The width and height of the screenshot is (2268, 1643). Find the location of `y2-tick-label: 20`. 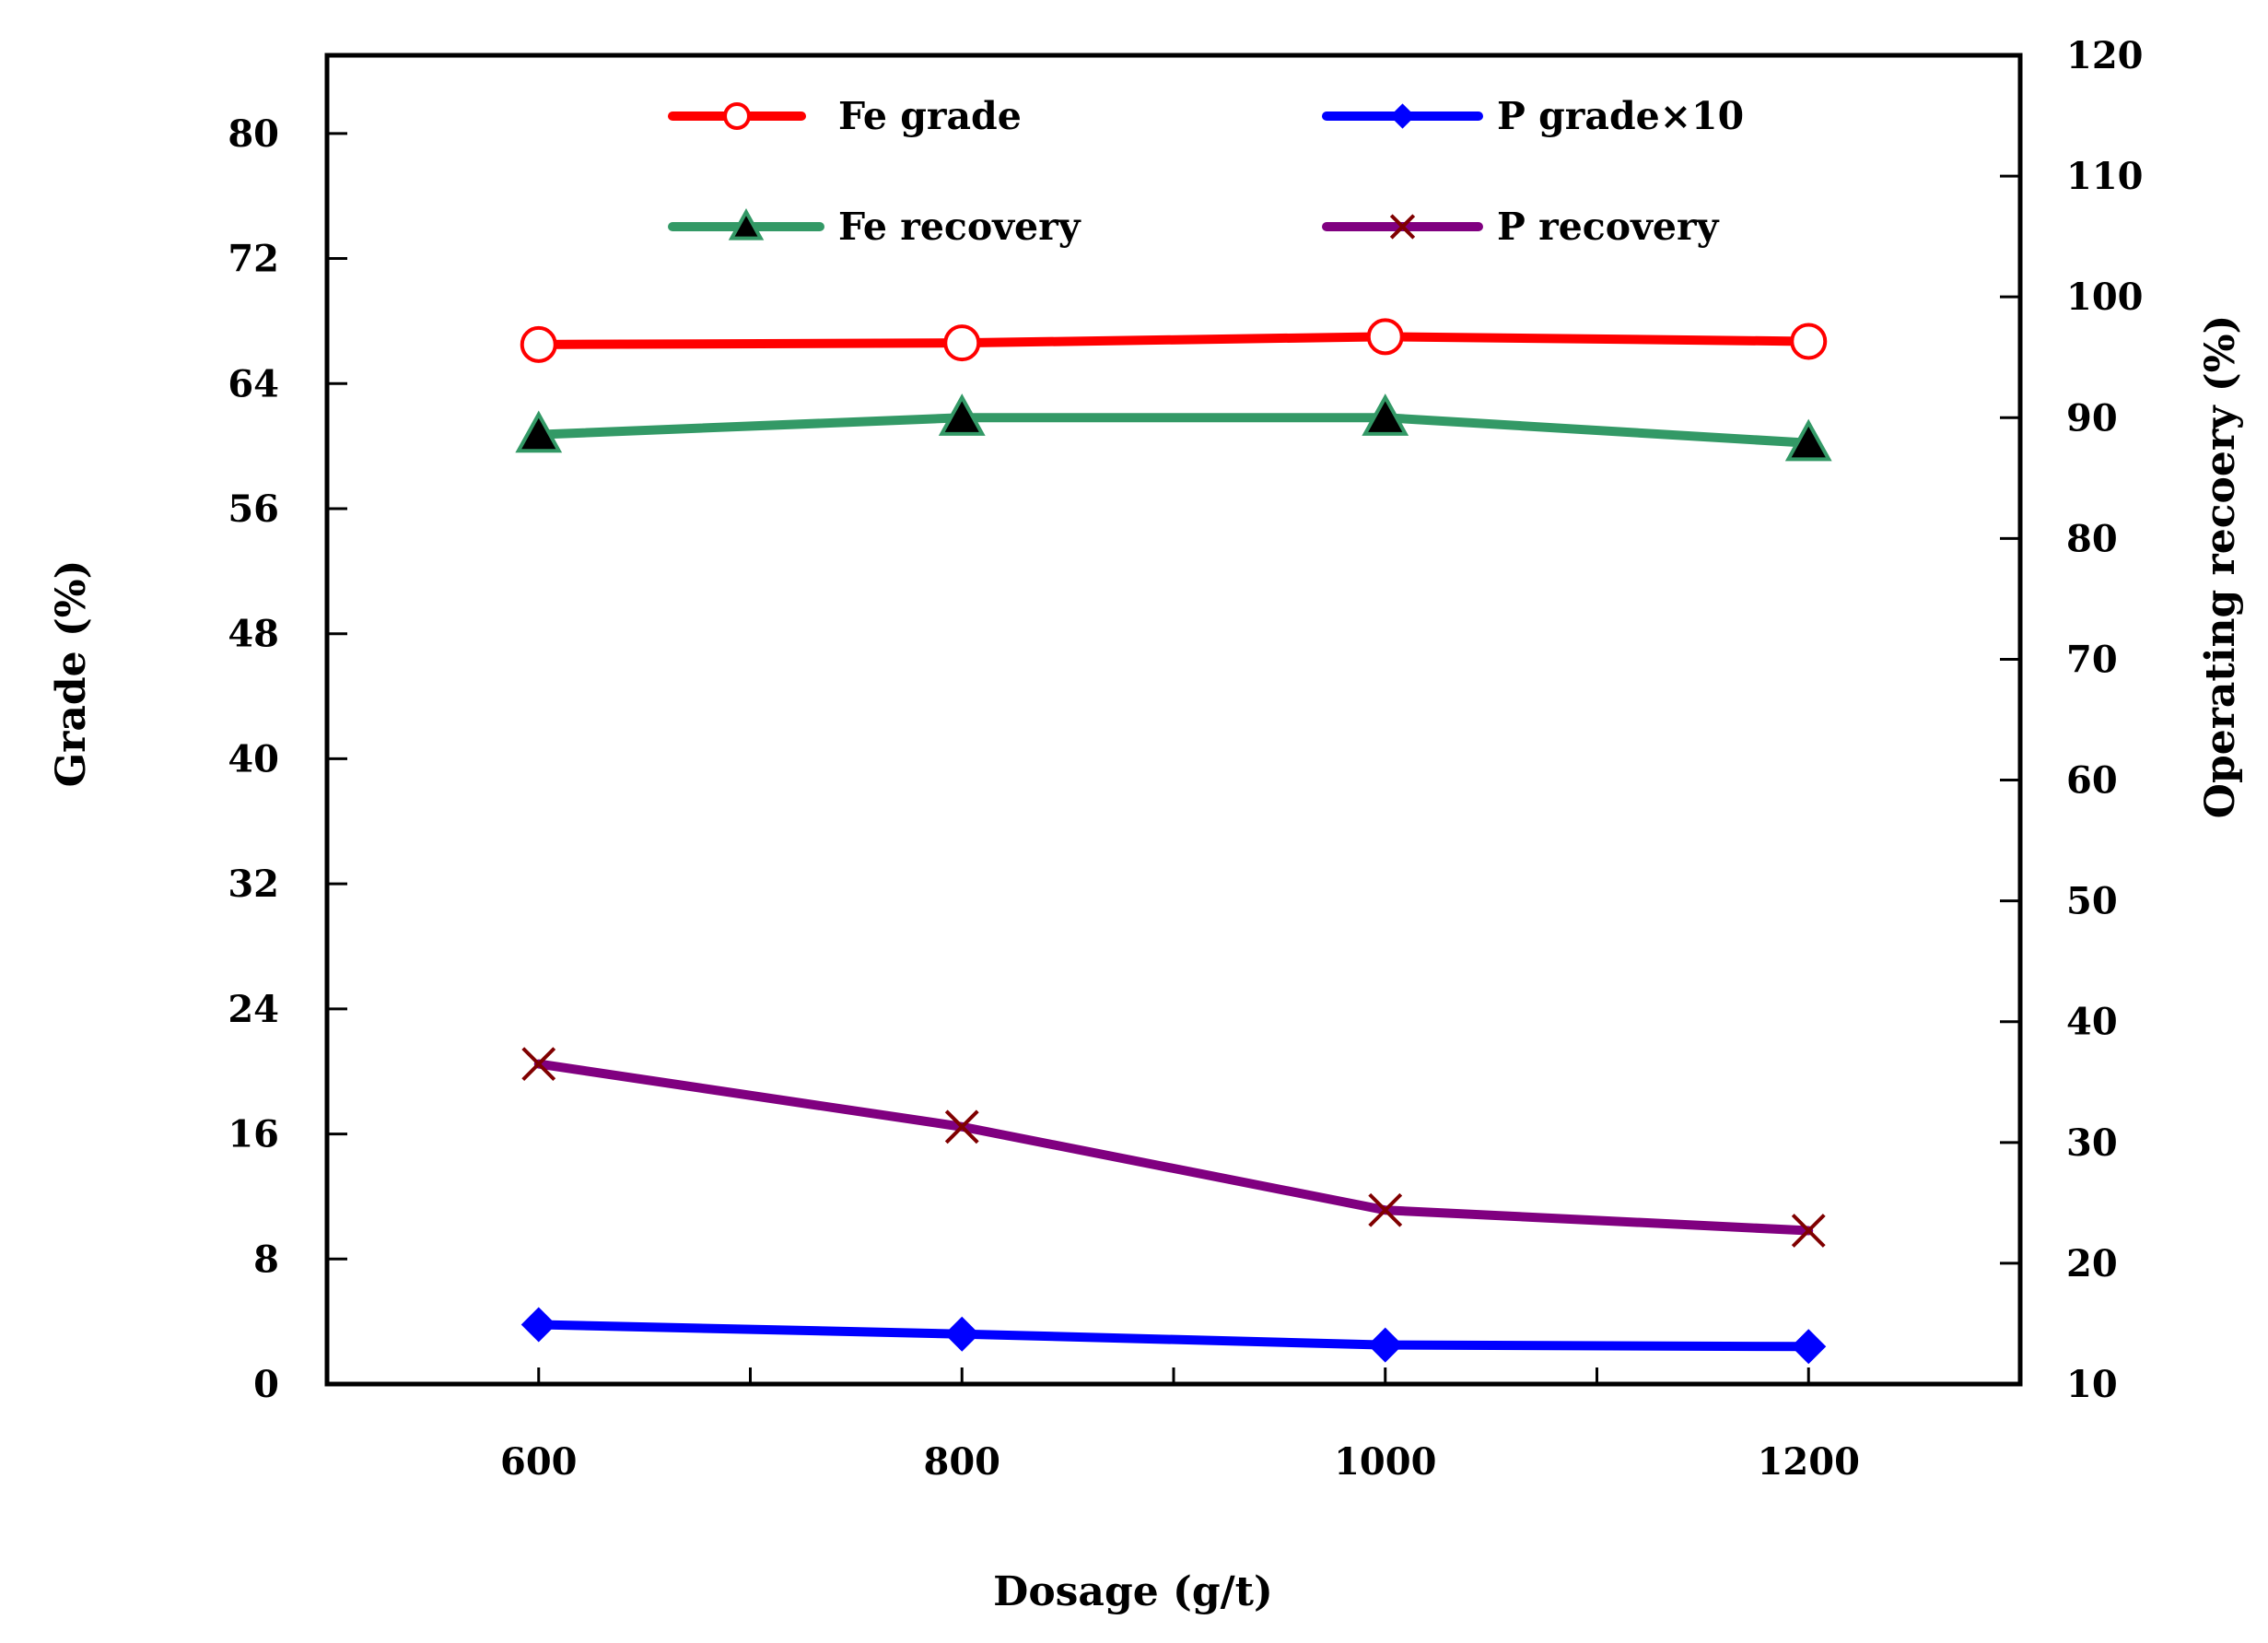

y2-tick-label: 20 is located at coordinates (2092, 1263).